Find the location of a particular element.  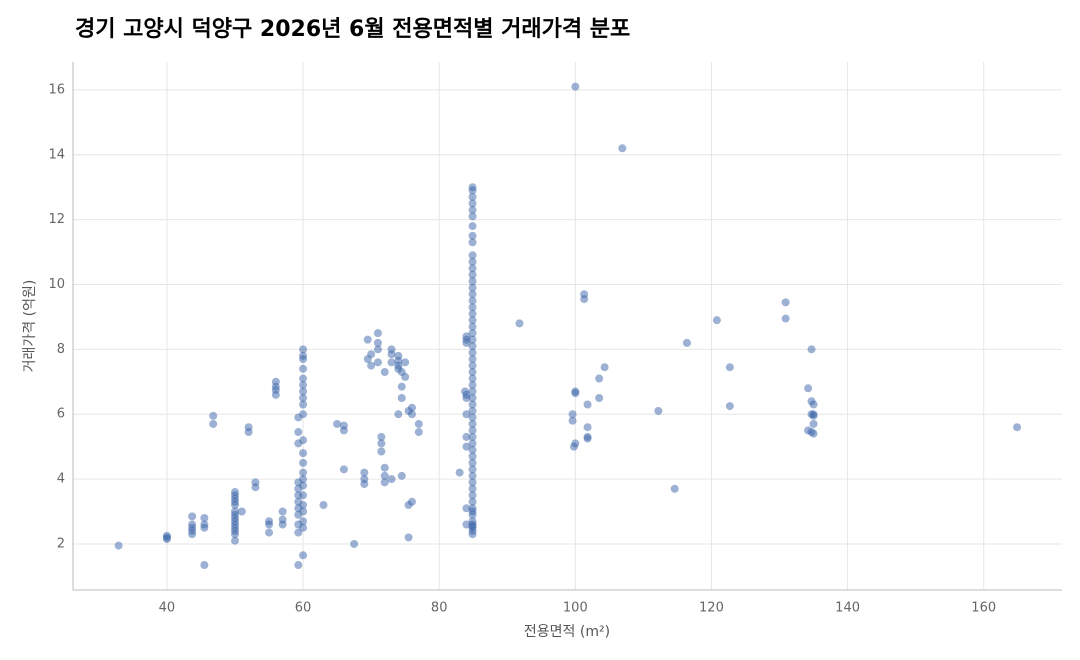

y-tick-label: 2 is located at coordinates (61, 543).